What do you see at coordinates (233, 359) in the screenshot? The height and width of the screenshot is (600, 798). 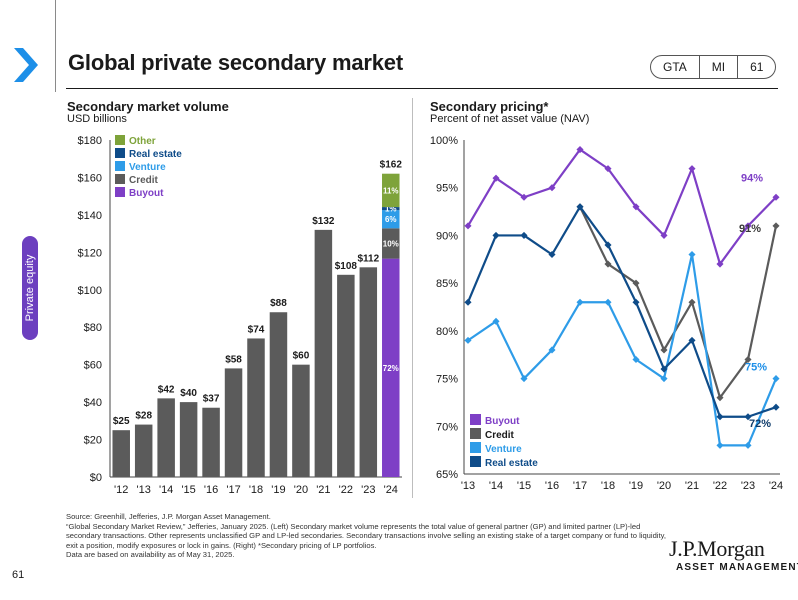 I see `bar-value-label: $58` at bounding box center [233, 359].